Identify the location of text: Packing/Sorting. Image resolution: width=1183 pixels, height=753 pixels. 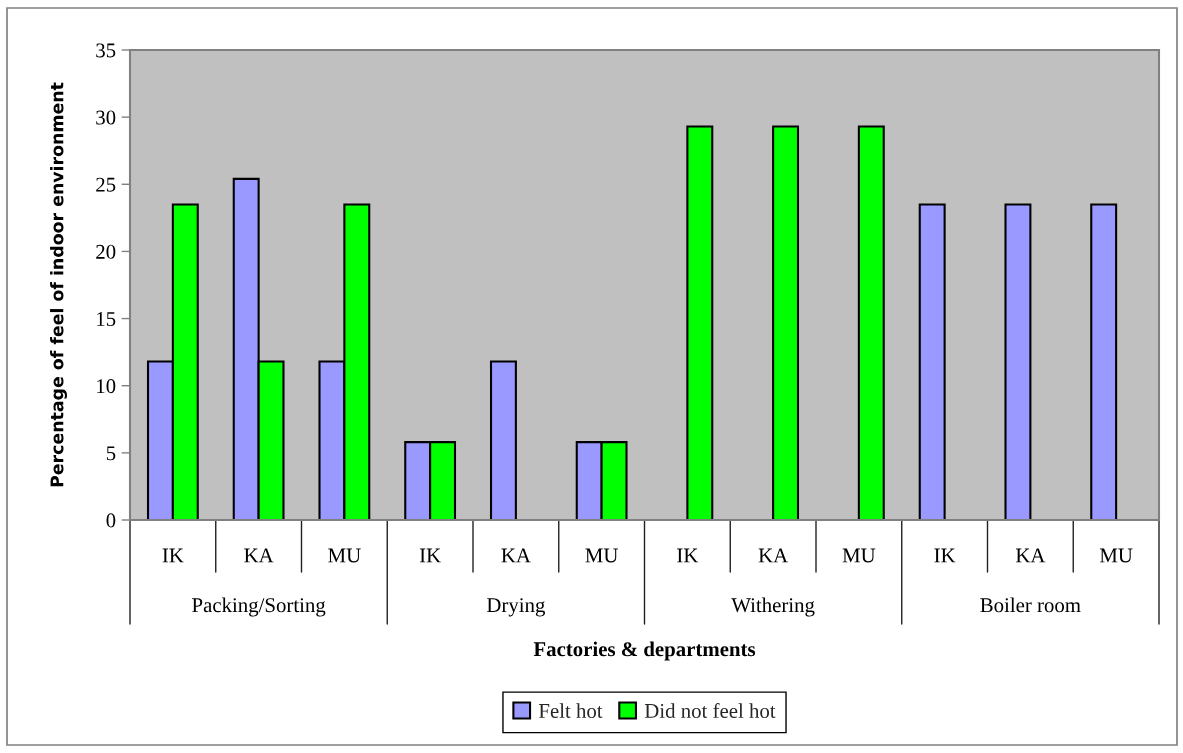
(259, 607).